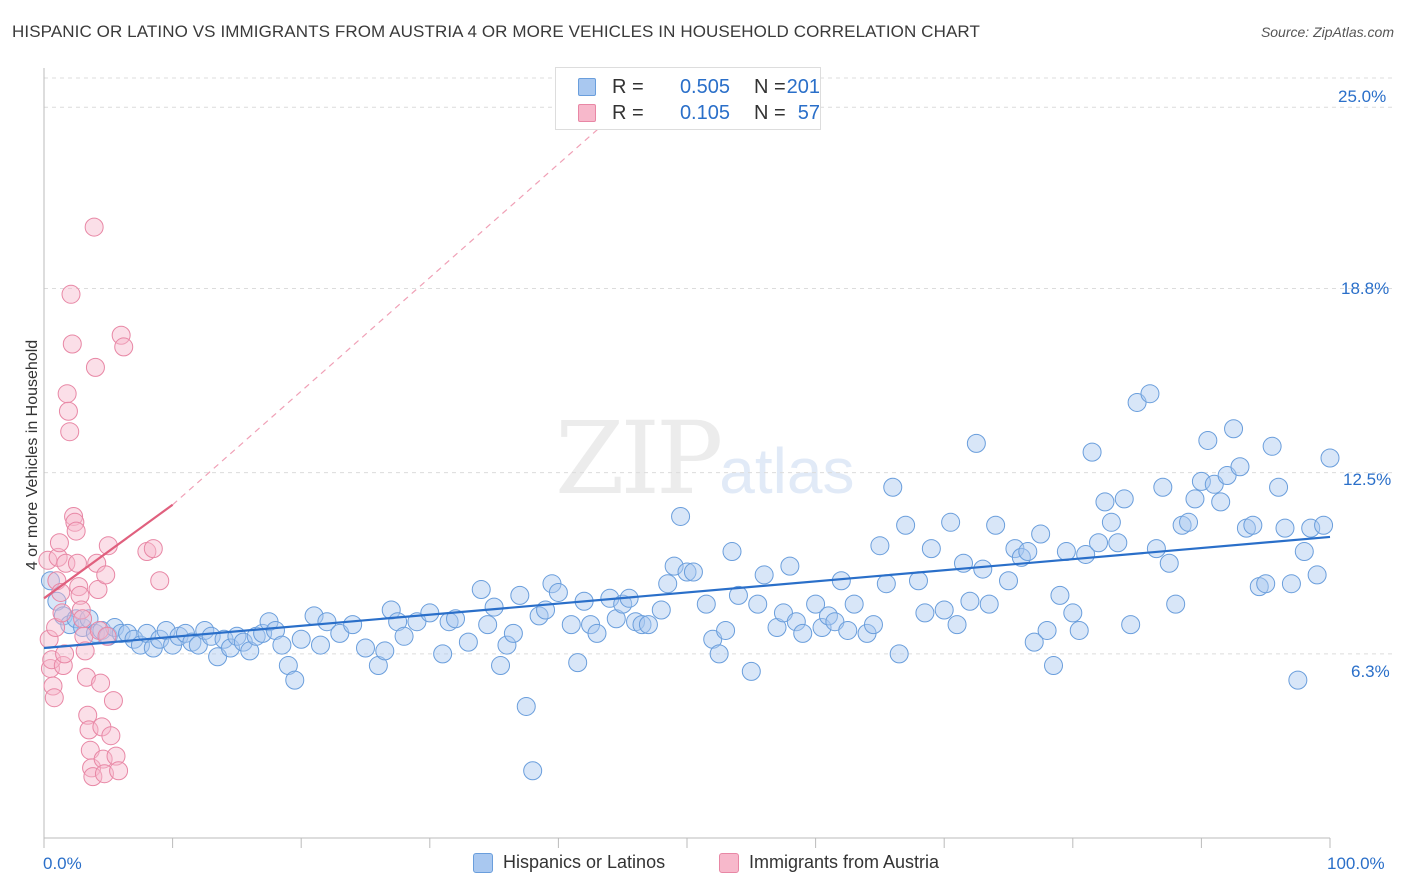 The height and width of the screenshot is (892, 1406). What do you see at coordinates (1367, 479) in the screenshot?
I see `y-tick-label-12-5: 12.5%` at bounding box center [1367, 479].